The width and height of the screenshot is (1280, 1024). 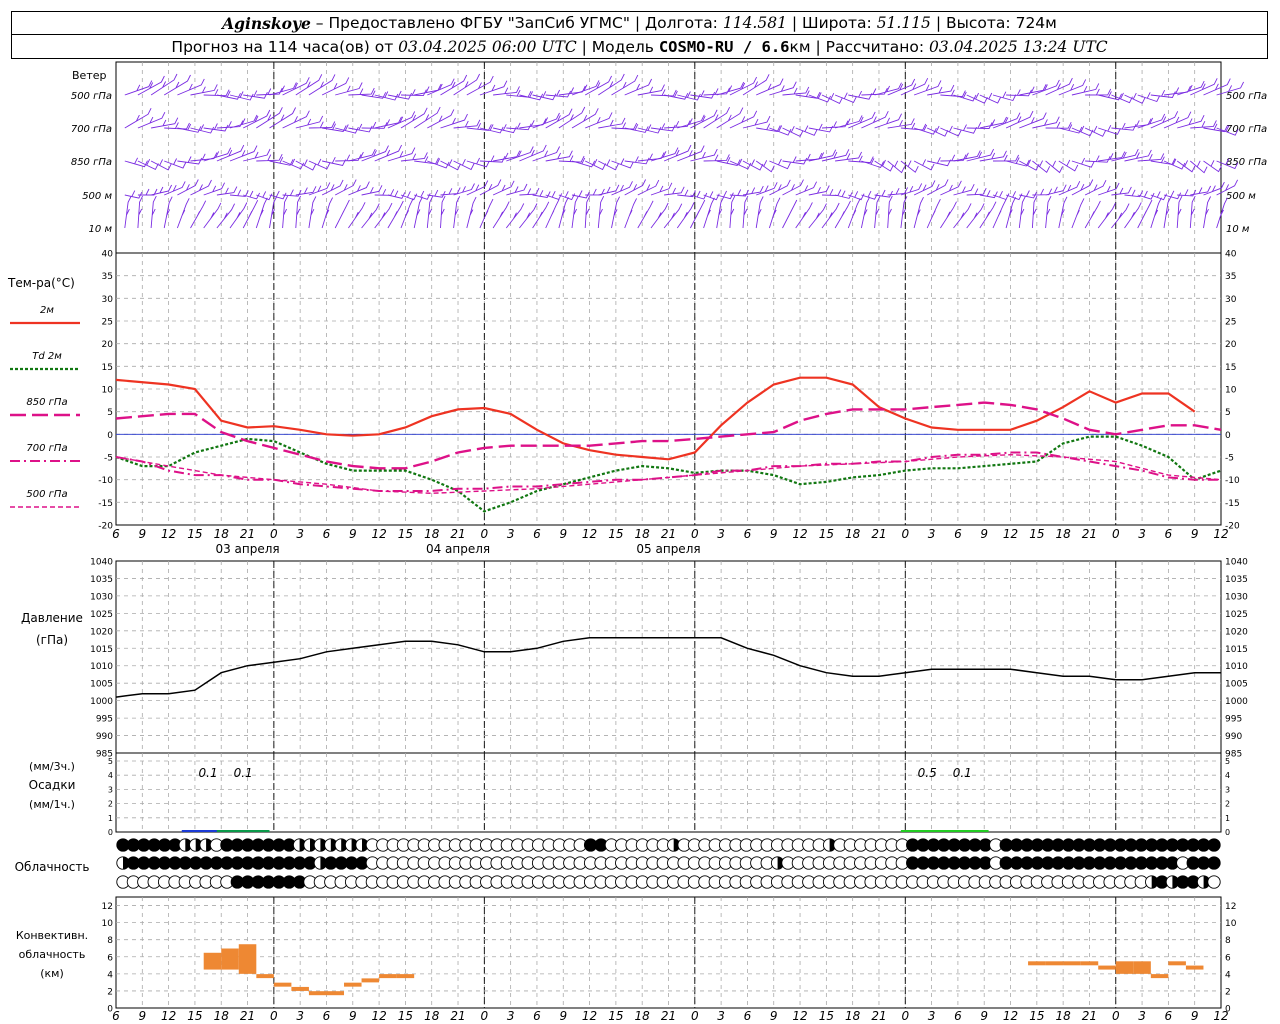 What do you see at coordinates (695, 1016) in the screenshot?
I see `x-tick-label: 0` at bounding box center [695, 1016].